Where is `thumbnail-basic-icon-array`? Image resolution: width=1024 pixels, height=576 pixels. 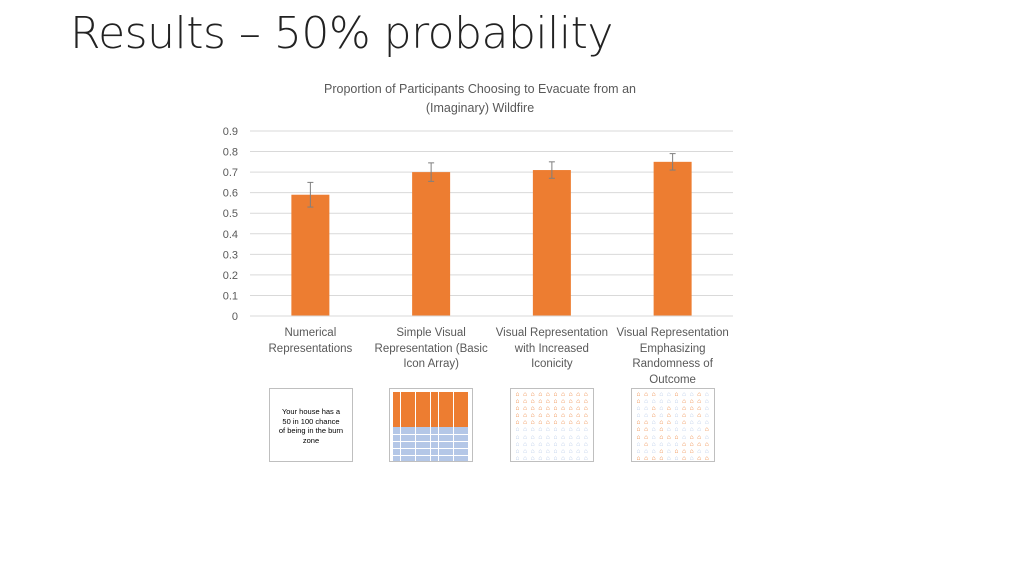
thumbnail-basic-icon-array is located at coordinates (431, 425).